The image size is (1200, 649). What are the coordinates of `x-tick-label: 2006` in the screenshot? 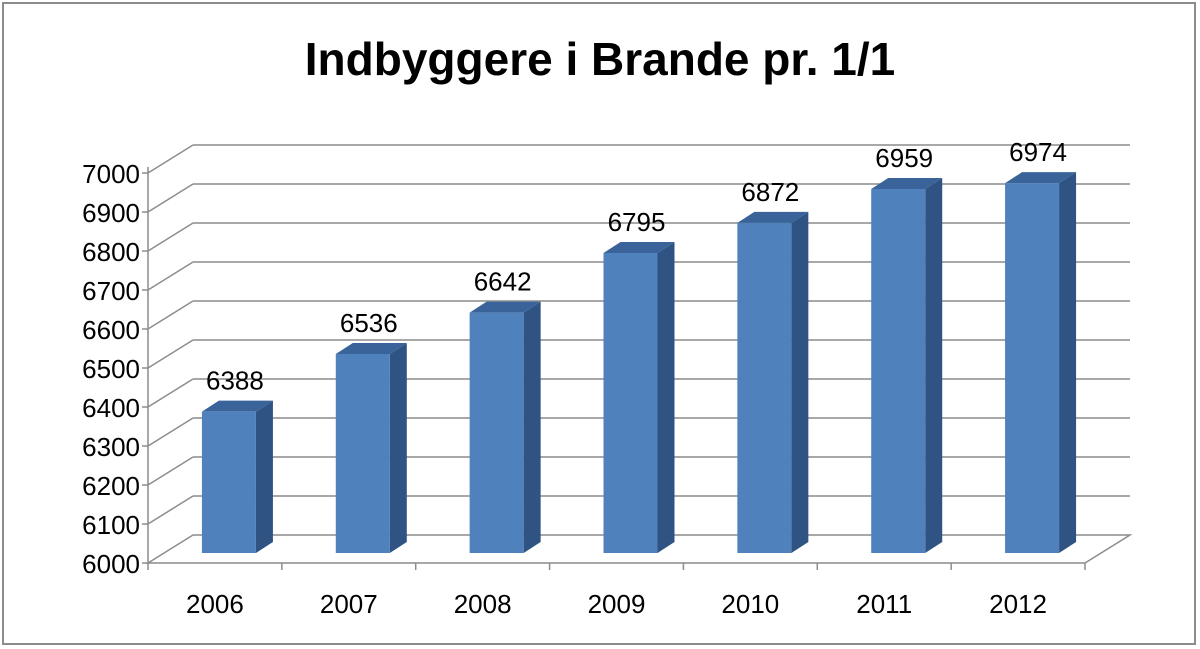 It's located at (215, 604).